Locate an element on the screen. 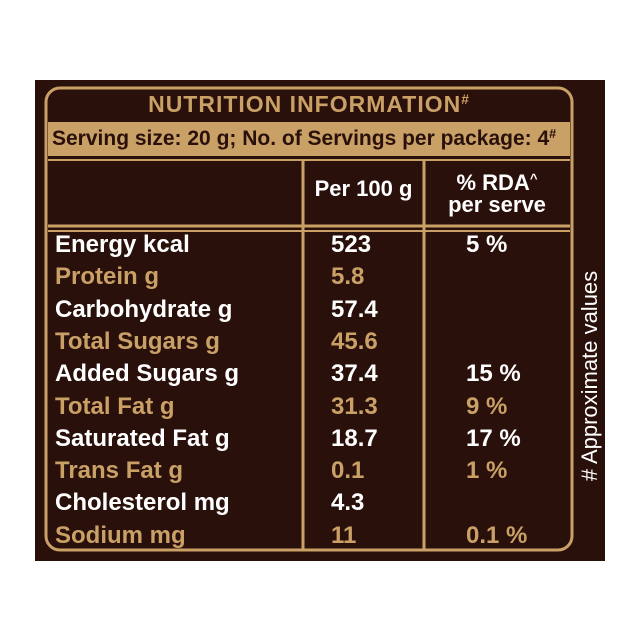 The height and width of the screenshot is (640, 640). rda-value: 5 % is located at coordinates (487, 244).